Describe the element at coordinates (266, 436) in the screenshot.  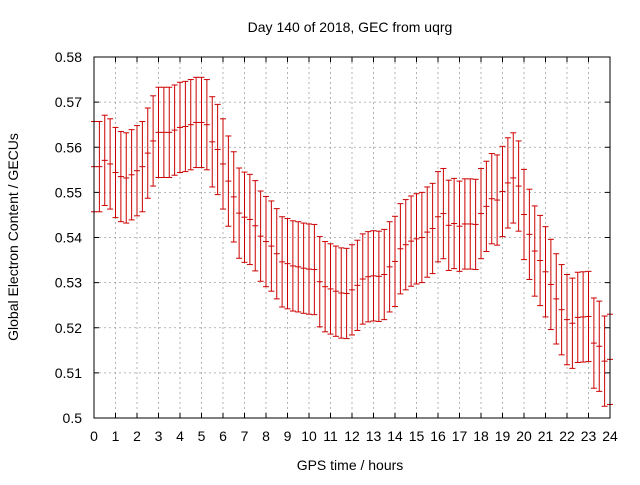
I see `x-tick-label: 8` at that location.